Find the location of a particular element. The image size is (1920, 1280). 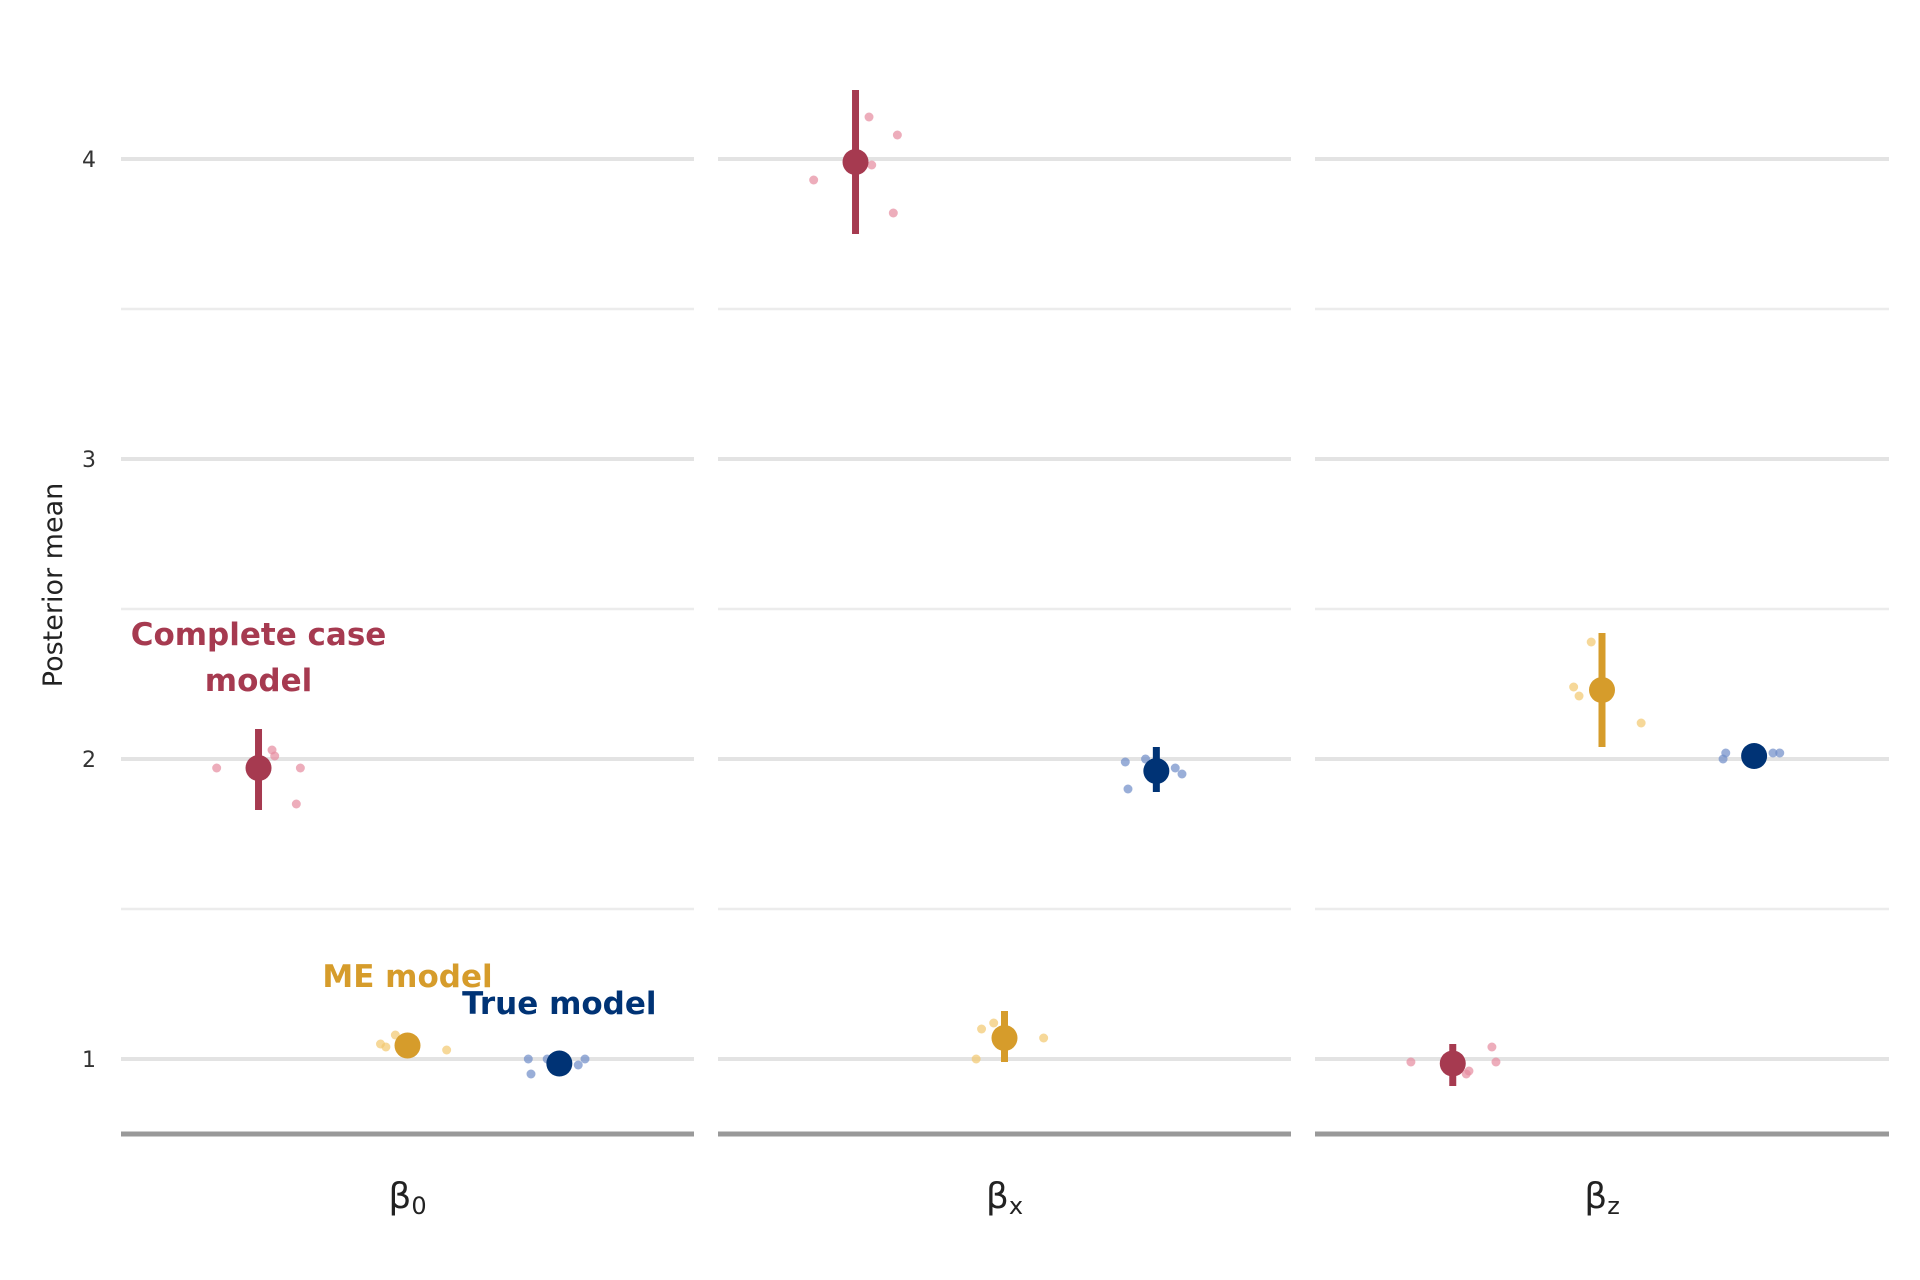

model-annotation: model is located at coordinates (258, 681).